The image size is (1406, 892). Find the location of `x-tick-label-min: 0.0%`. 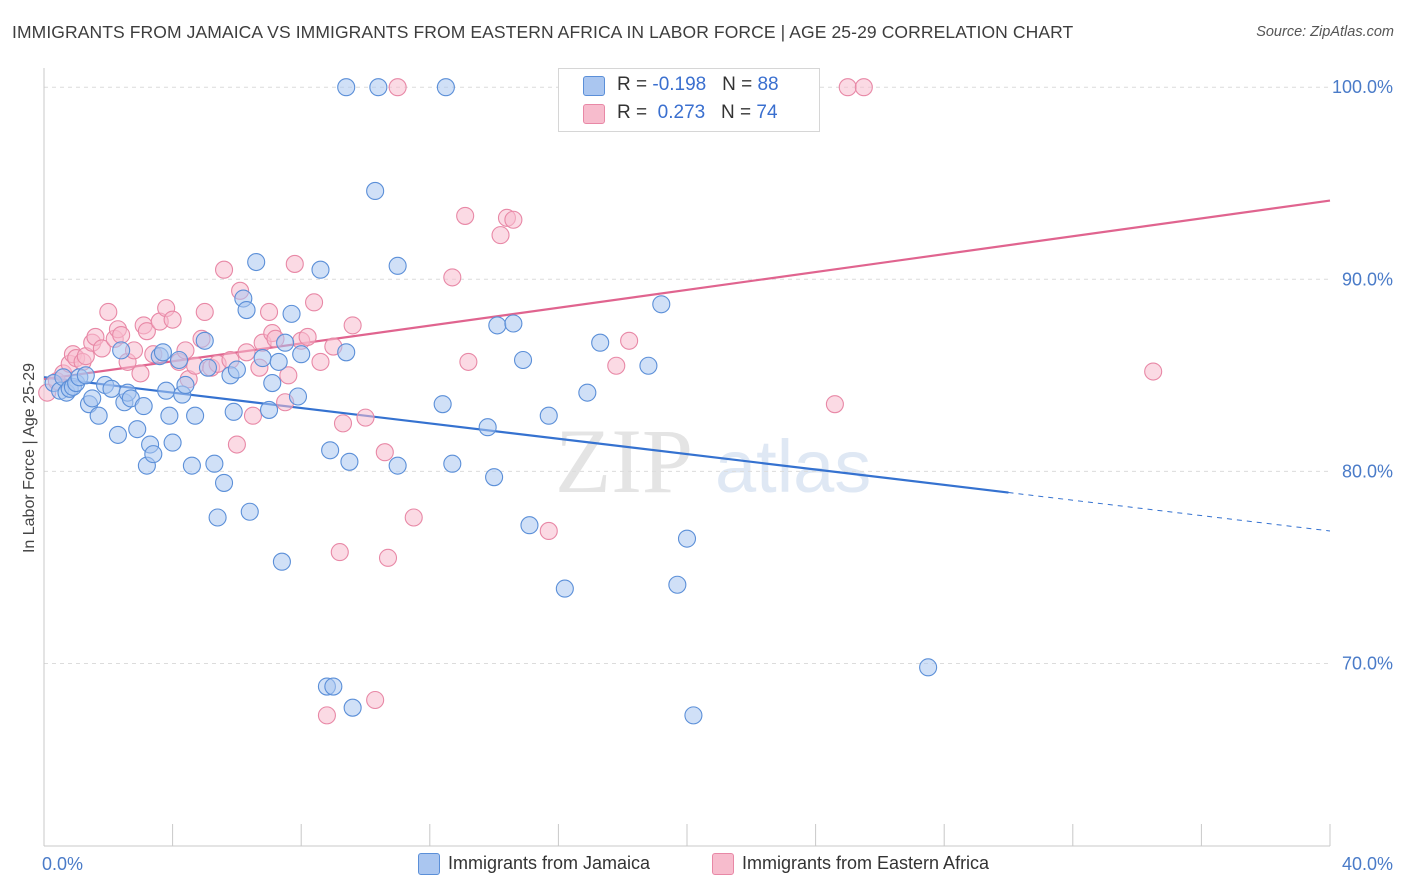

x-tick-label-min: 0.0% is located at coordinates (62, 864).